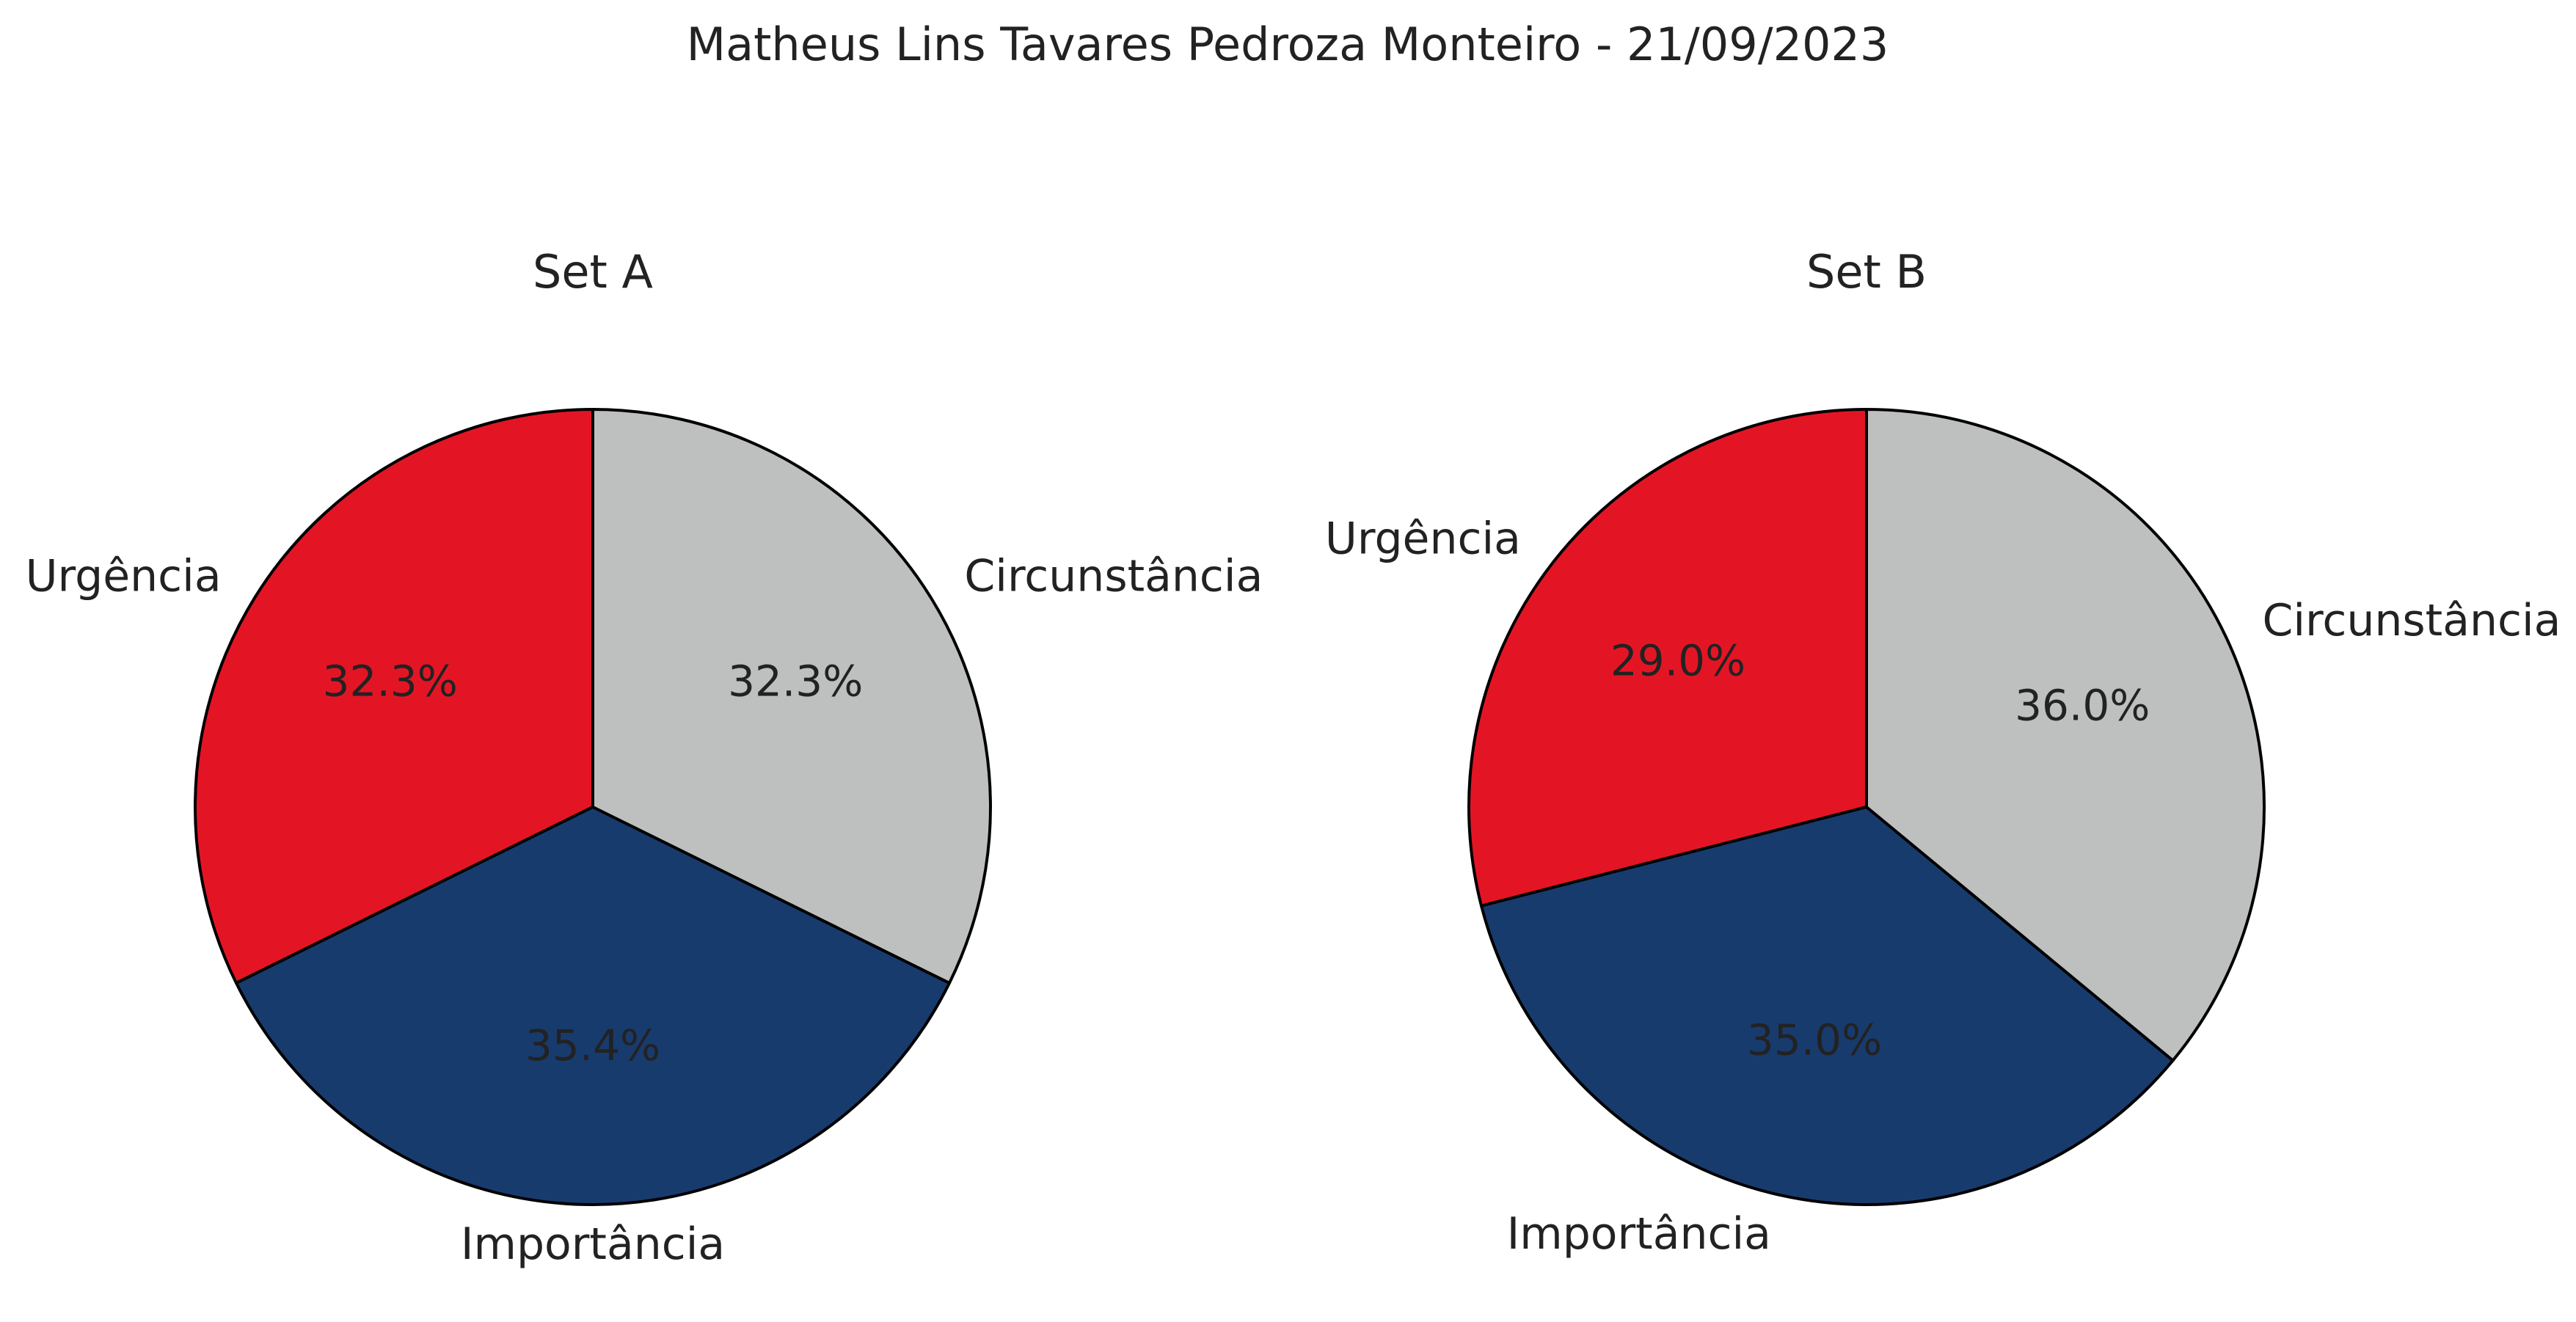 The image size is (2576, 1322). Describe the element at coordinates (2083, 706) in the screenshot. I see `pct-label-circunstancia-set-b: 36.0%` at that location.